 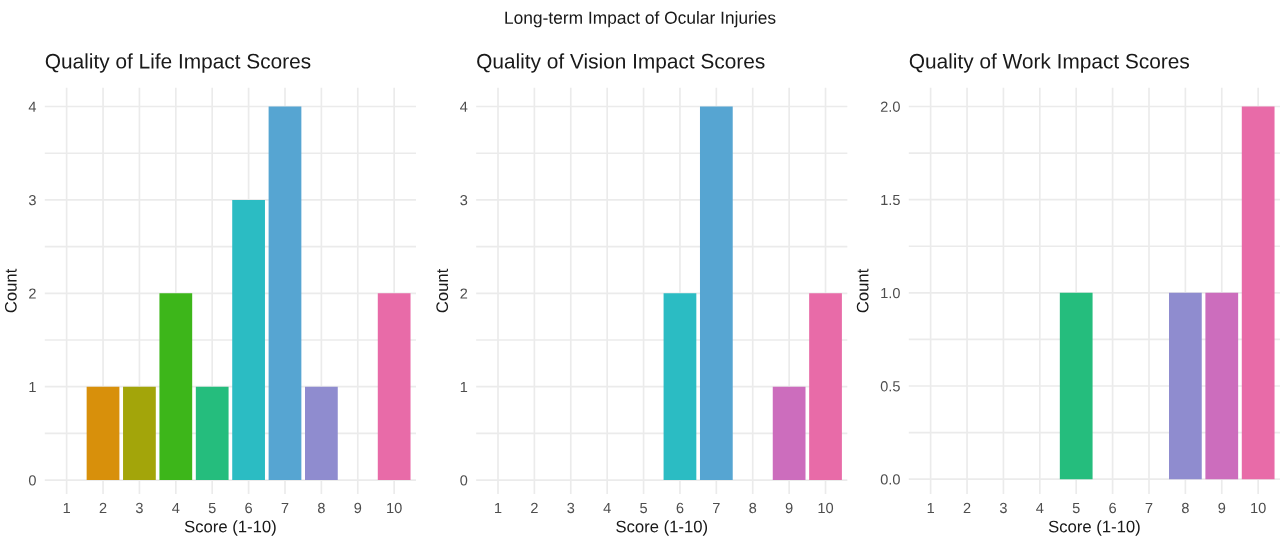 I want to click on y-tick-label: 1.0, so click(x=890, y=293).